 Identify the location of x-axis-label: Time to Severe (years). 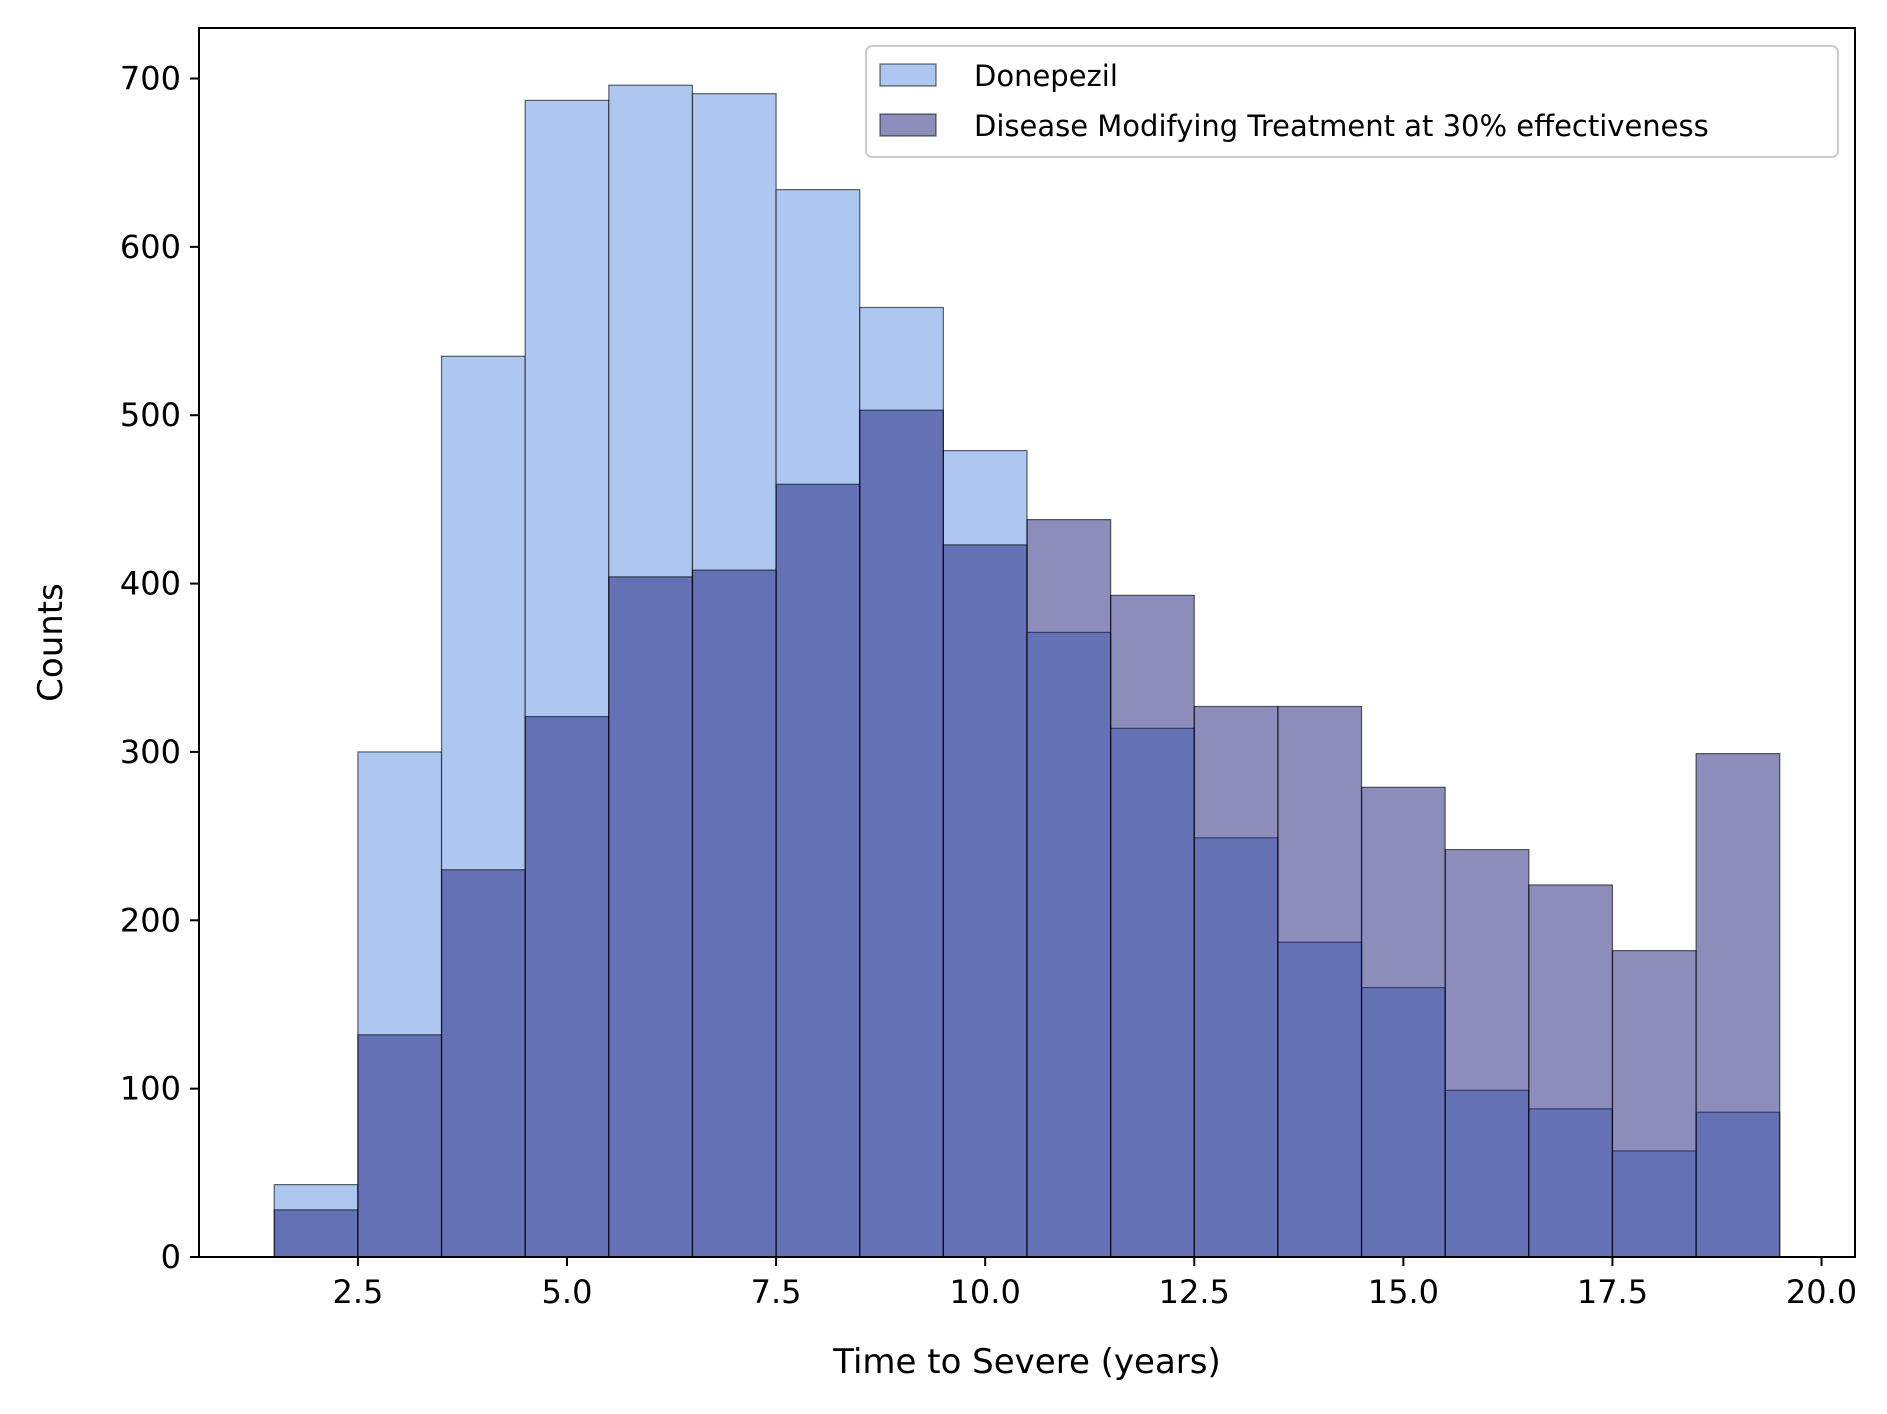
(1026, 1362).